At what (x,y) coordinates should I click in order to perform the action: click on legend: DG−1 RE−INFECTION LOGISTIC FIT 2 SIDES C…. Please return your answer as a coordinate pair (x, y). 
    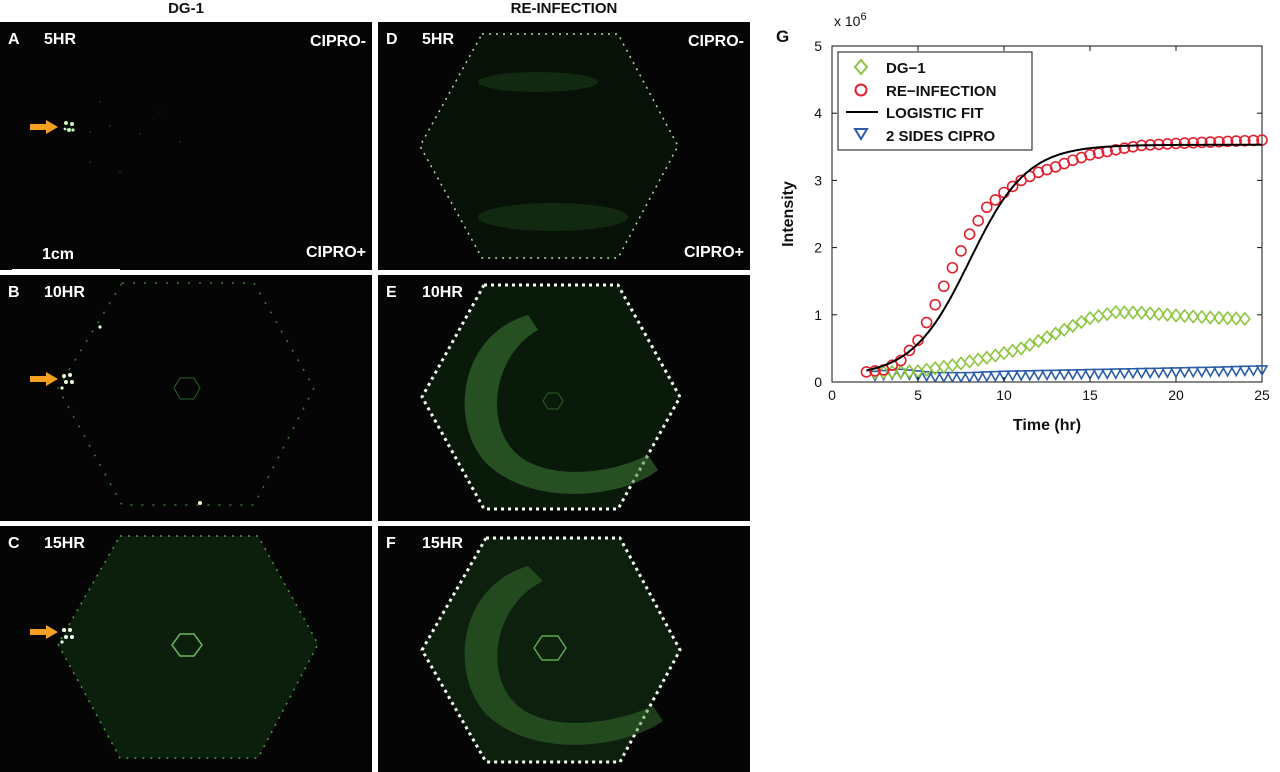
    Looking at the image, I should click on (935, 101).